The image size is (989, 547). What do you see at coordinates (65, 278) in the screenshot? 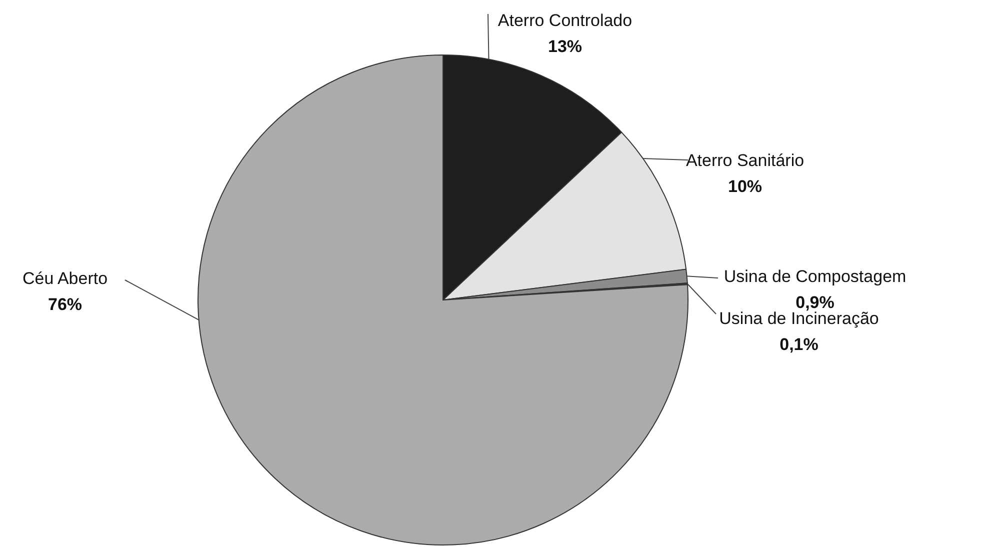
I see `slice-label: Céu Aberto` at bounding box center [65, 278].